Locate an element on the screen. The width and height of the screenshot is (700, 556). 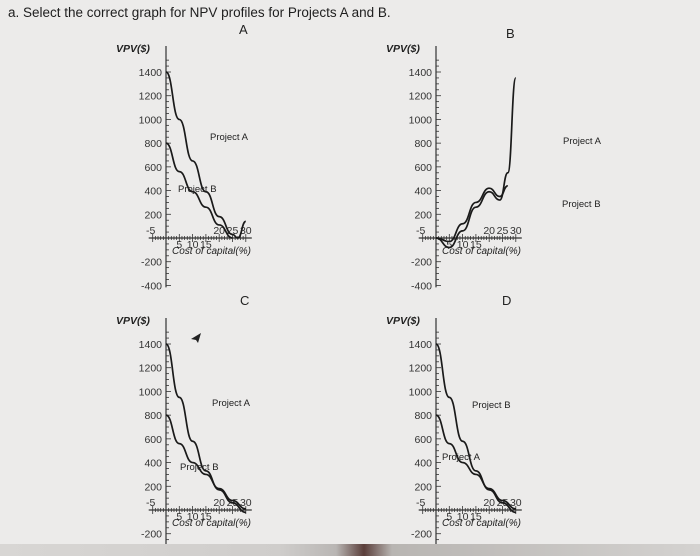
panel-letter-a: A is located at coordinates (243, 29).